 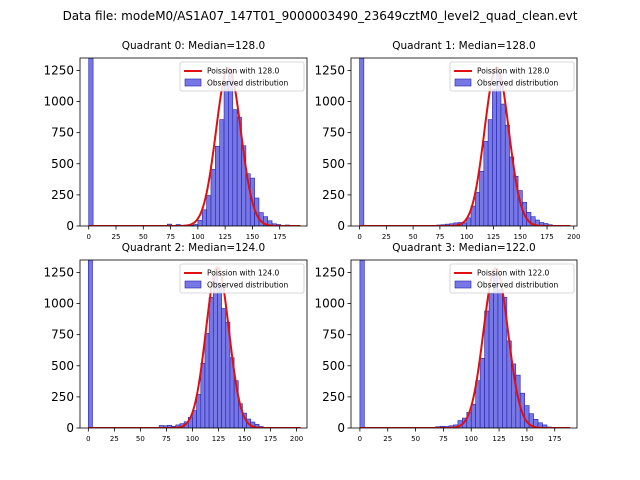 What do you see at coordinates (463, 248) in the screenshot?
I see `panel-title: Quadrant 3: Median=122.0` at bounding box center [463, 248].